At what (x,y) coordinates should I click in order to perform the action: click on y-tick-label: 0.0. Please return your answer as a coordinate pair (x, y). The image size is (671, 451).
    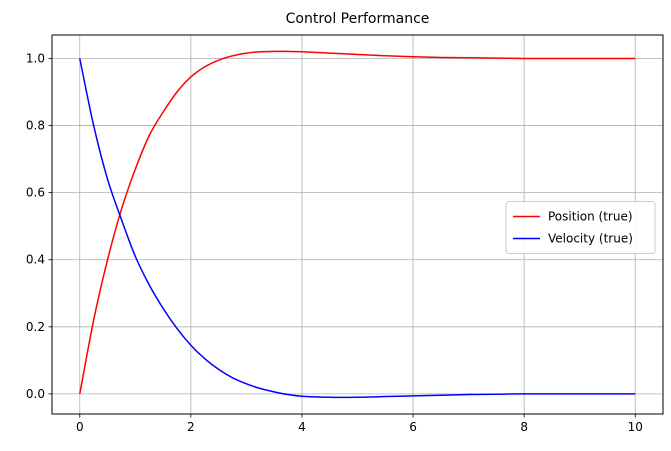
    Looking at the image, I should click on (35, 394).